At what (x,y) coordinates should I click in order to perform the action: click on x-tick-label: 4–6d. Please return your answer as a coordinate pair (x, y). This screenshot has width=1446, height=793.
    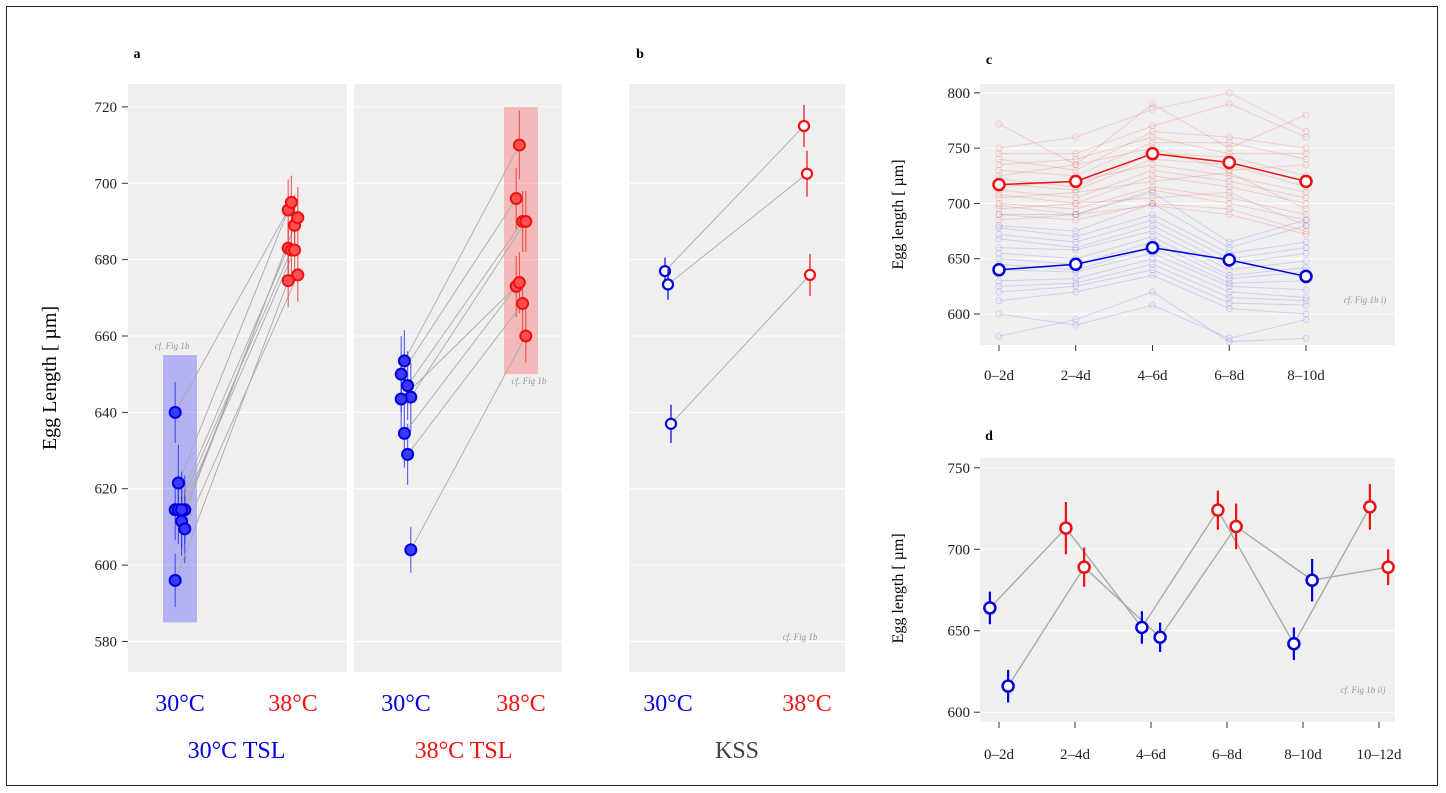
    Looking at the image, I should click on (1153, 376).